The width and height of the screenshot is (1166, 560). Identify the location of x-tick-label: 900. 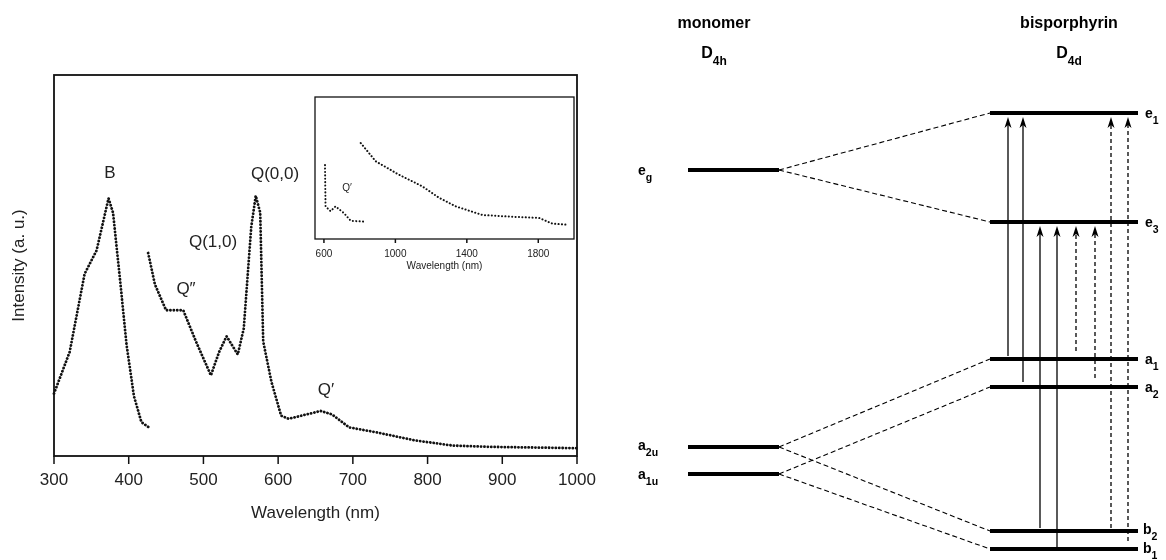
(502, 479).